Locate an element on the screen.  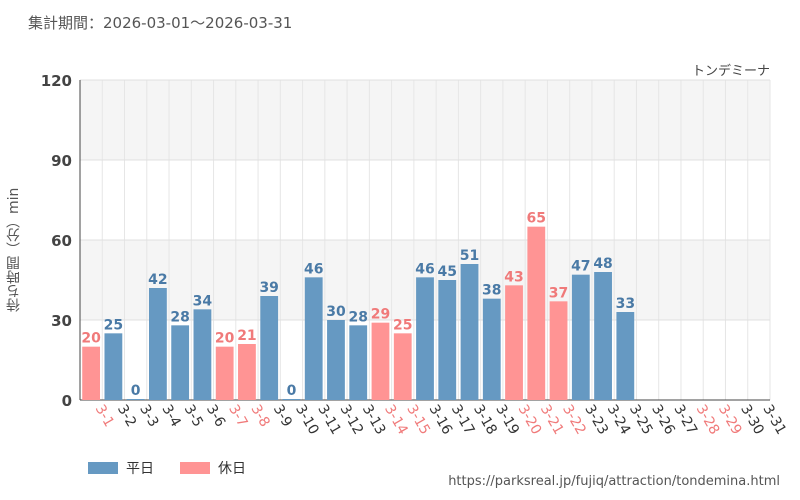
value-label-3-4: 42 is located at coordinates (157, 280).